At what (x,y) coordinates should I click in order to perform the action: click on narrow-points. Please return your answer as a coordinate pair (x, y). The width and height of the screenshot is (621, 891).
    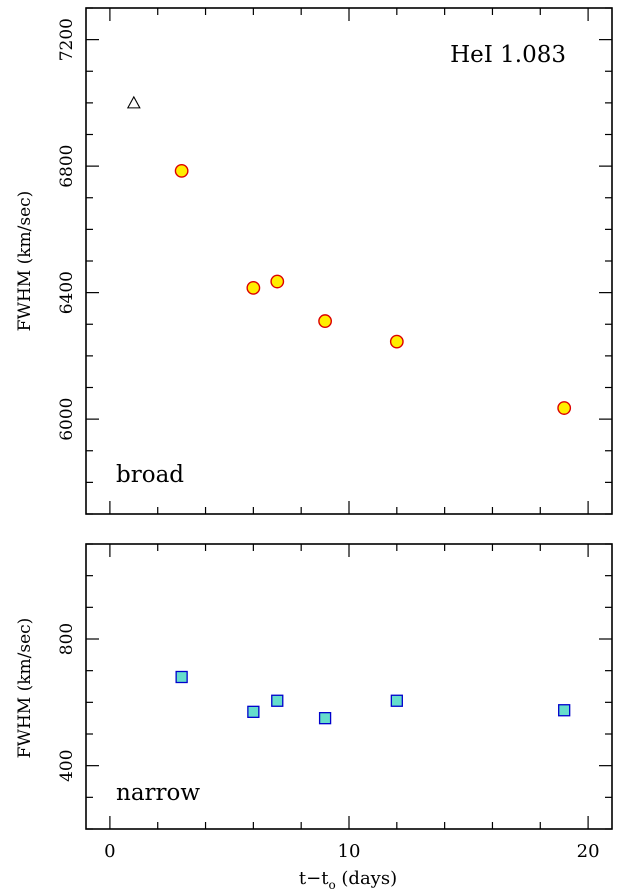
    Looking at the image, I should click on (373, 697).